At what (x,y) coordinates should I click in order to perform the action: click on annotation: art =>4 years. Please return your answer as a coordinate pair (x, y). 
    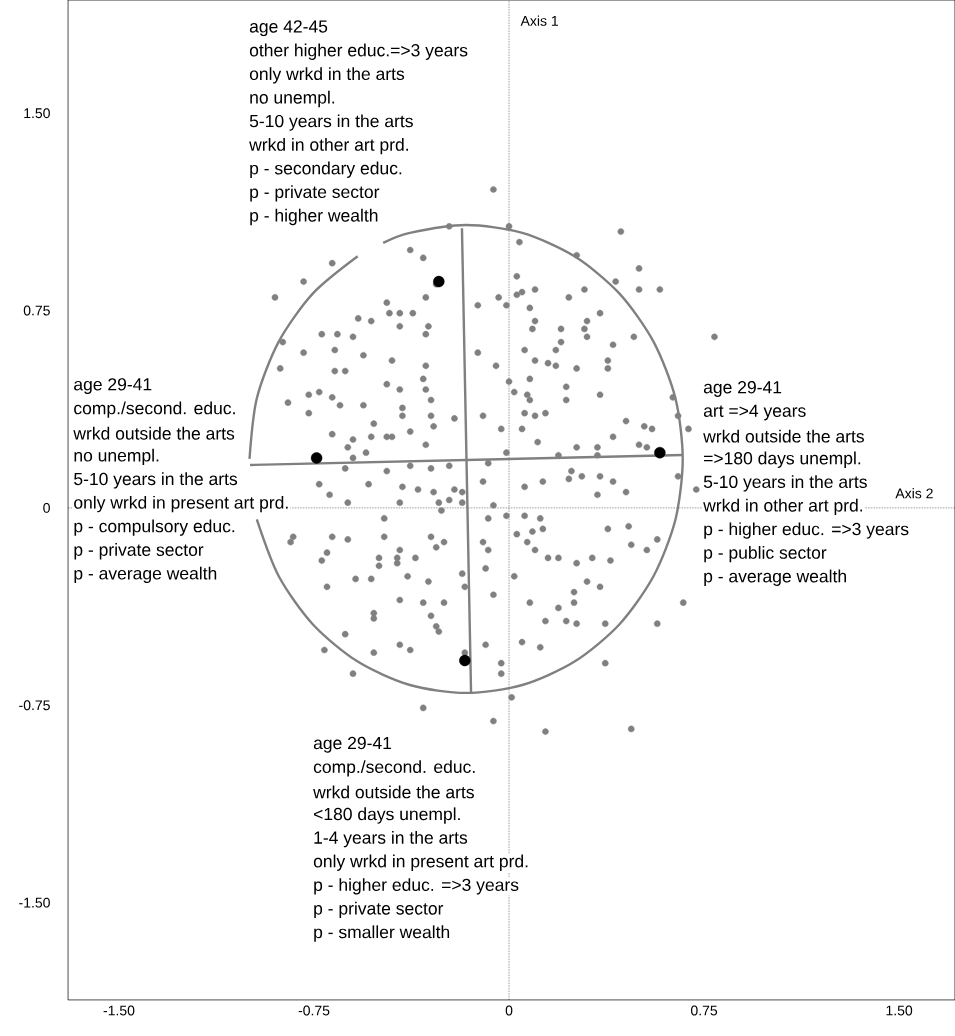
    Looking at the image, I should click on (754, 412).